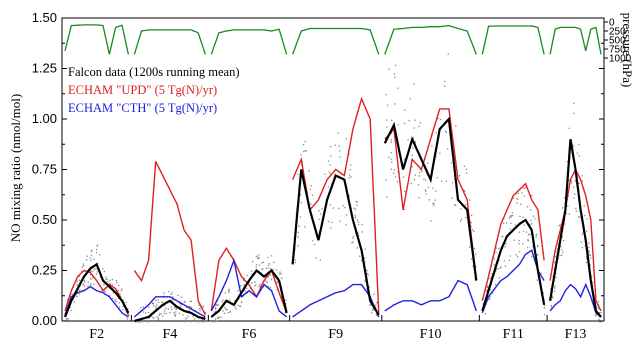 The height and width of the screenshot is (343, 635). I want to click on pressure-tick-label: 0, so click(612, 23).